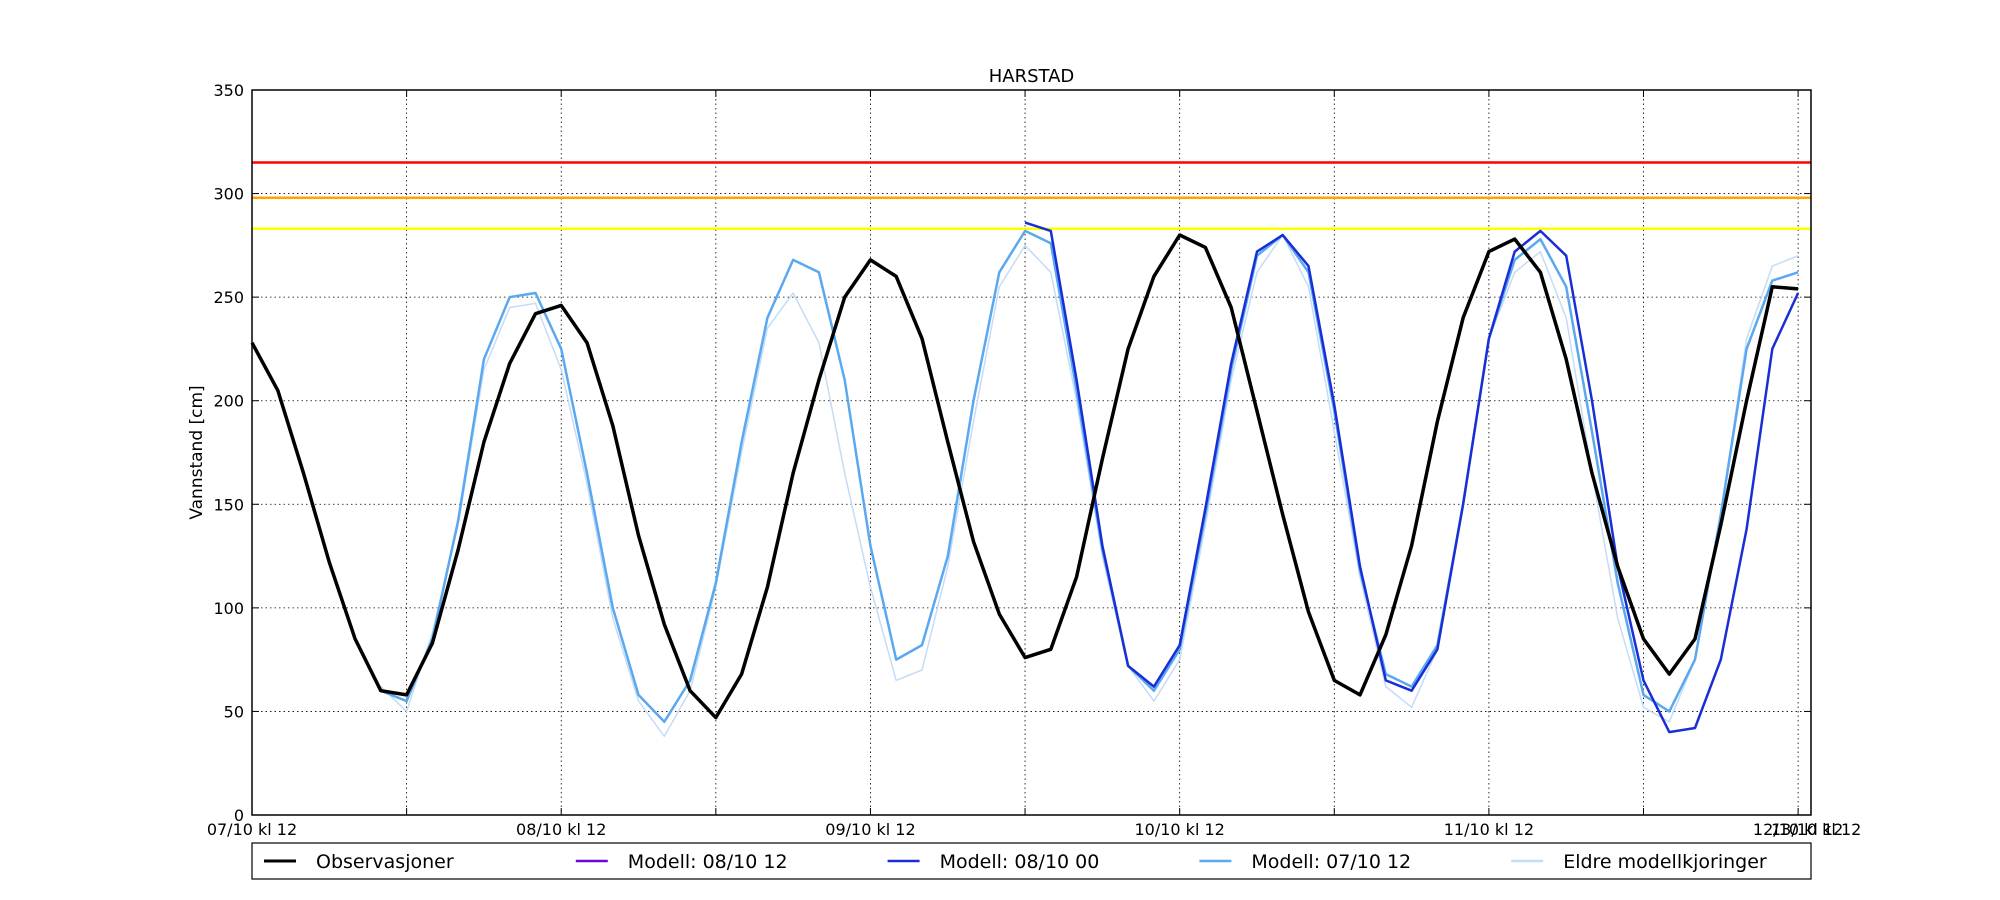  Describe the element at coordinates (234, 711) in the screenshot. I see `y-tick-label: 50` at that location.